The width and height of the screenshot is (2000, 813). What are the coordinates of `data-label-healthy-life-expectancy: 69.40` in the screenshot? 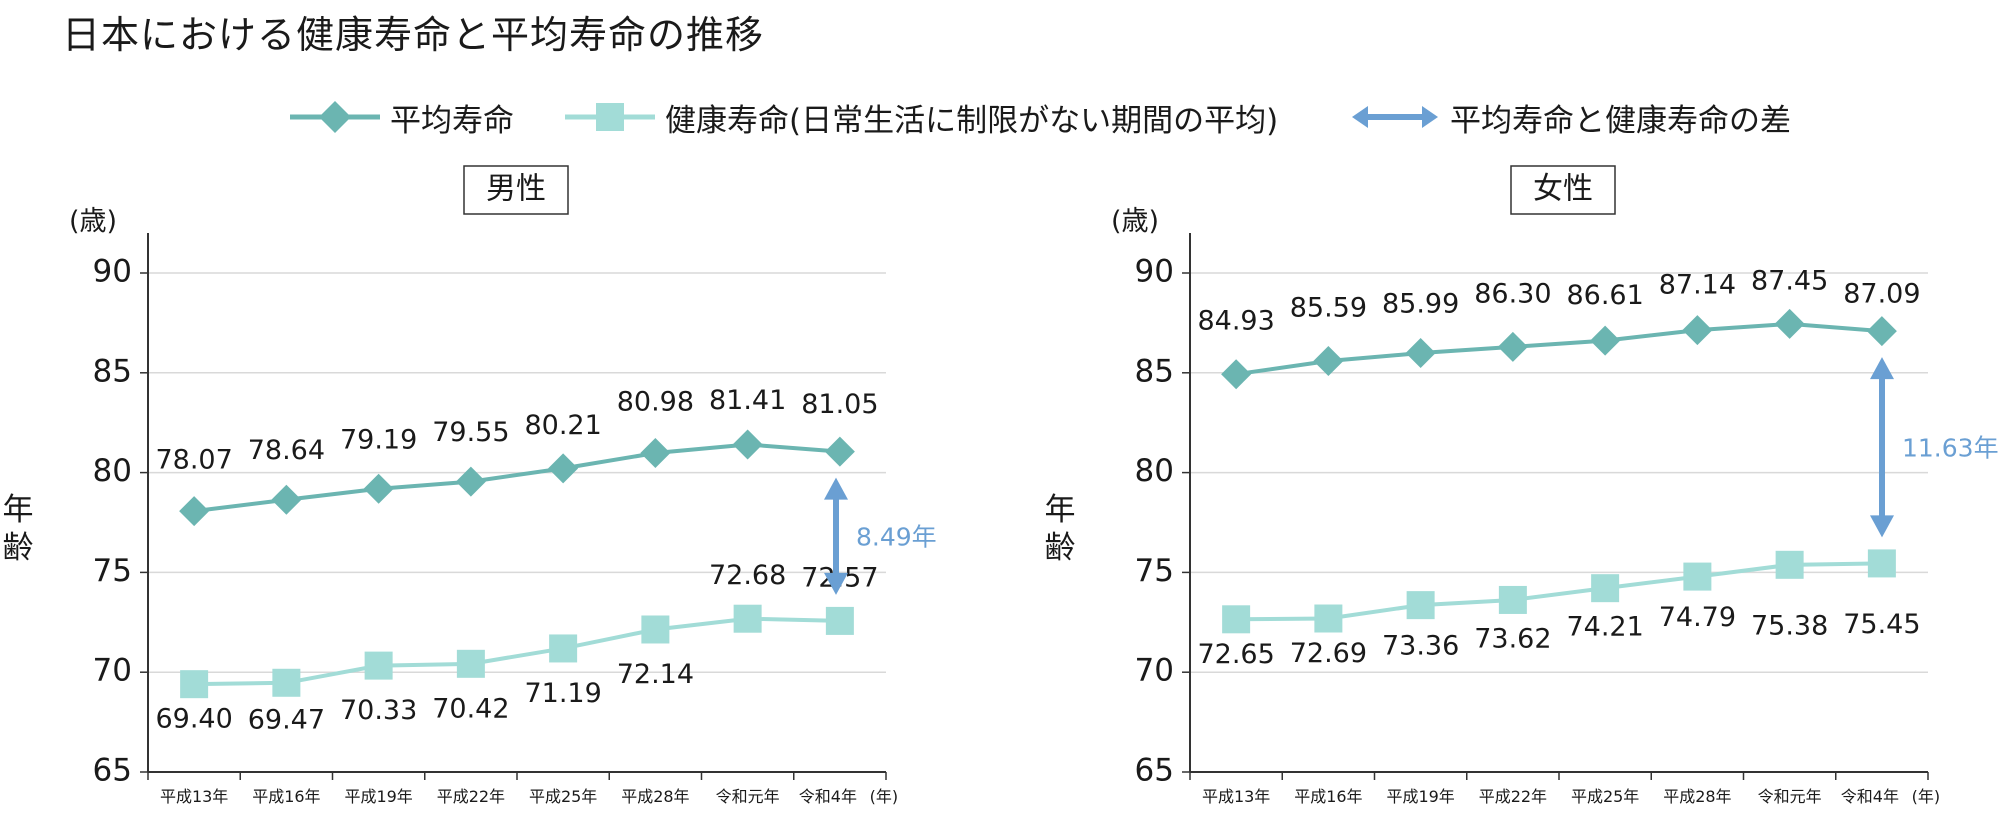 It's located at (193, 719).